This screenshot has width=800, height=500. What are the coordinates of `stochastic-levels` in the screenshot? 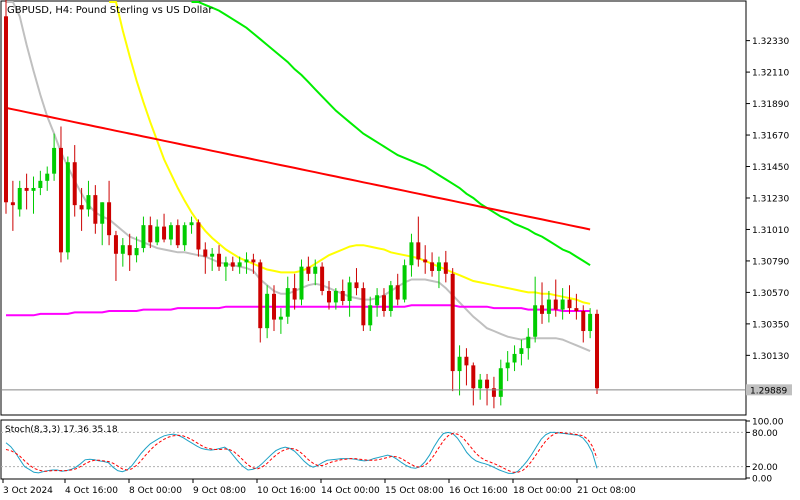 It's located at (373, 449).